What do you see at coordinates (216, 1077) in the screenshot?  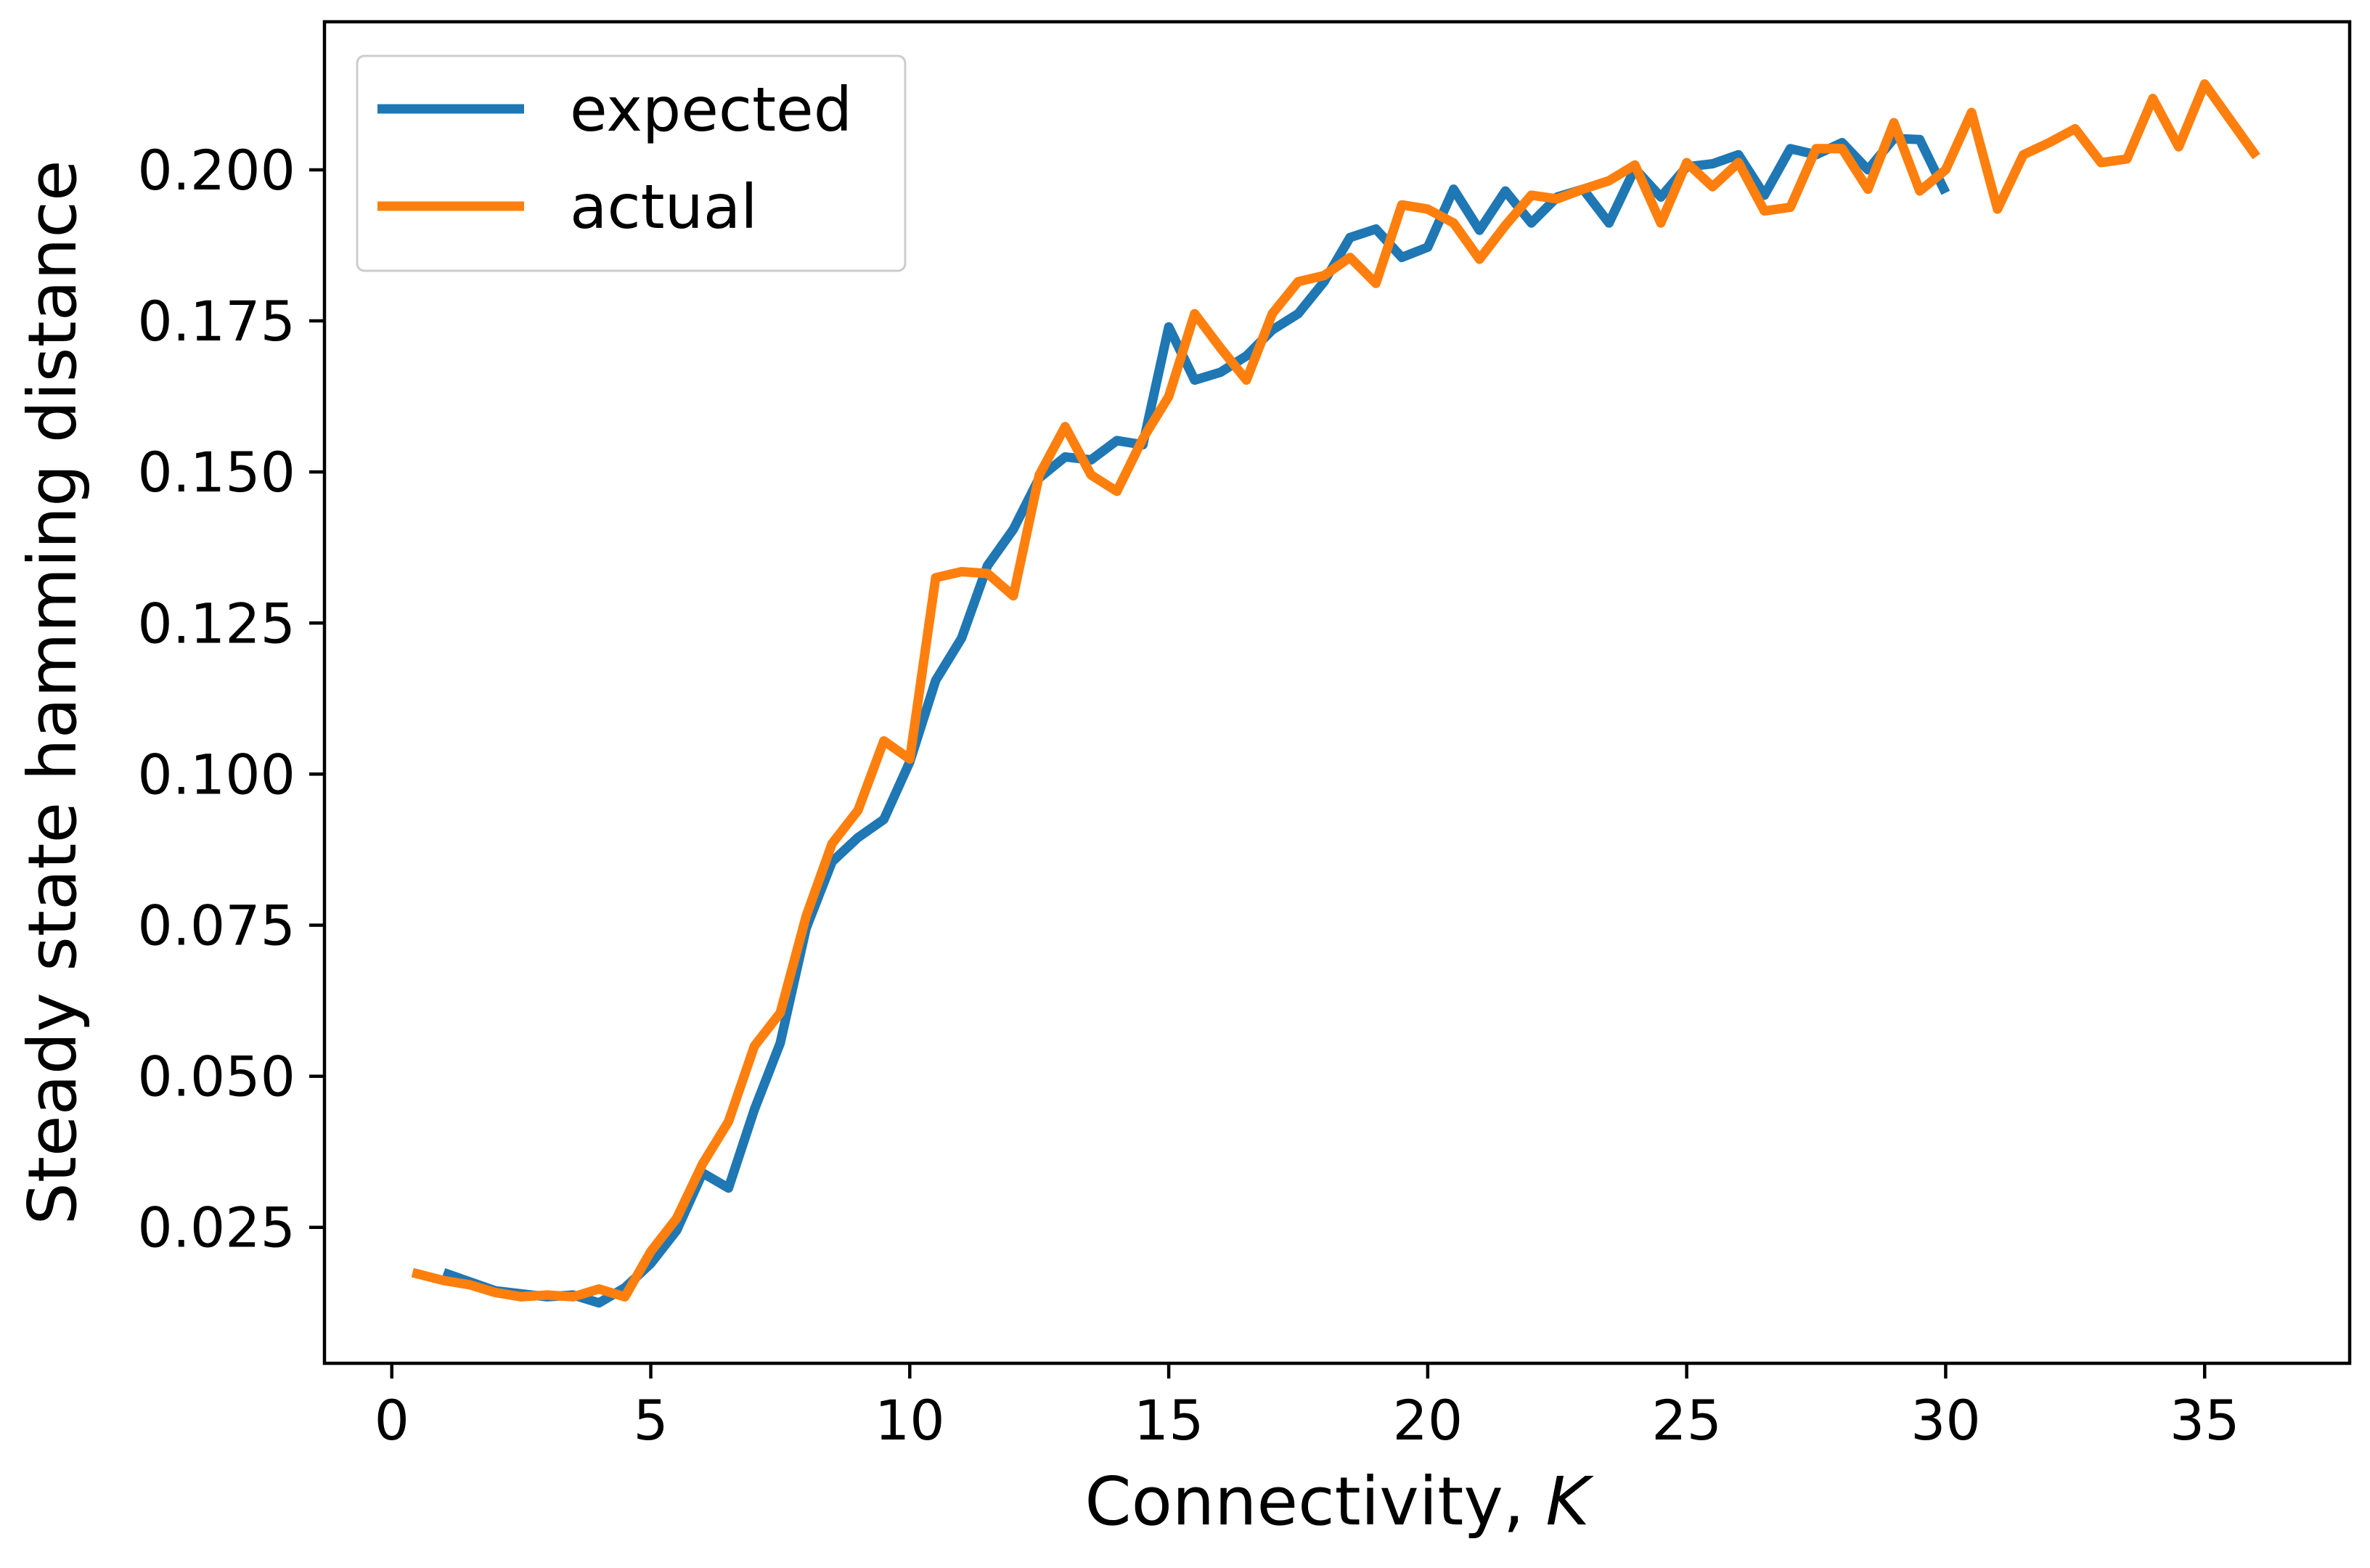 I see `y-tick-label: 0.050` at bounding box center [216, 1077].